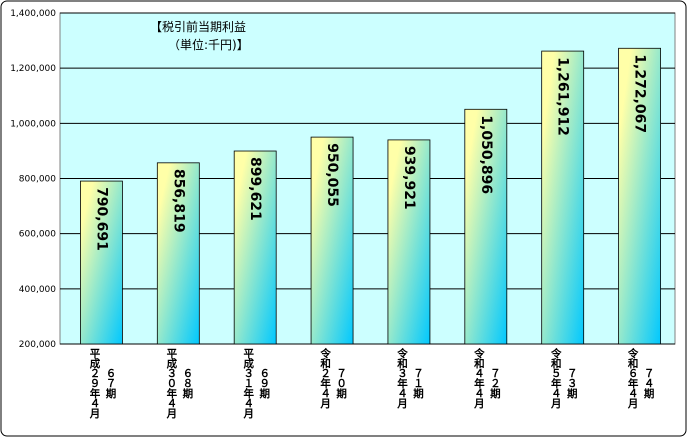 This screenshot has width=688, height=438. What do you see at coordinates (208, 44) in the screenshot?
I see `chart-subtitle: （単位:千円)】` at bounding box center [208, 44].